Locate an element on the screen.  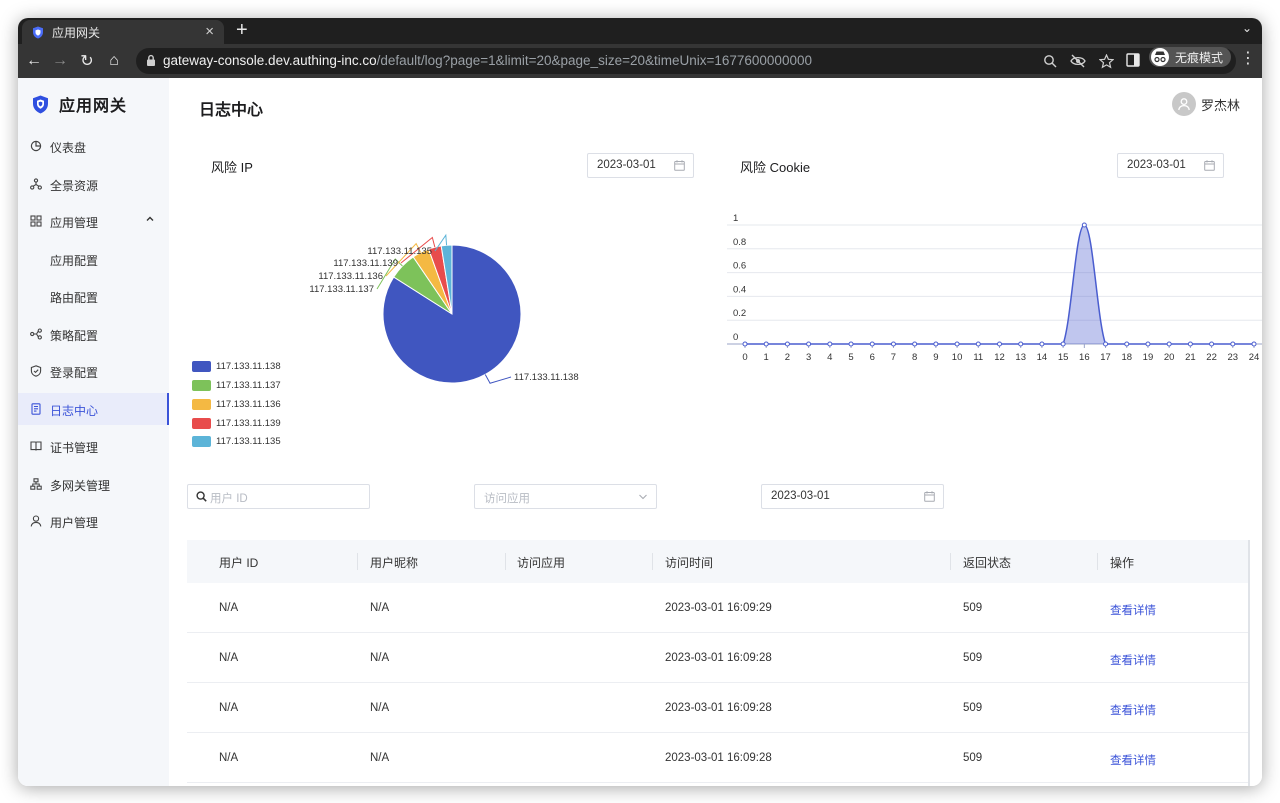
browser-tab: 应用网关 × is located at coordinates (123, 32).